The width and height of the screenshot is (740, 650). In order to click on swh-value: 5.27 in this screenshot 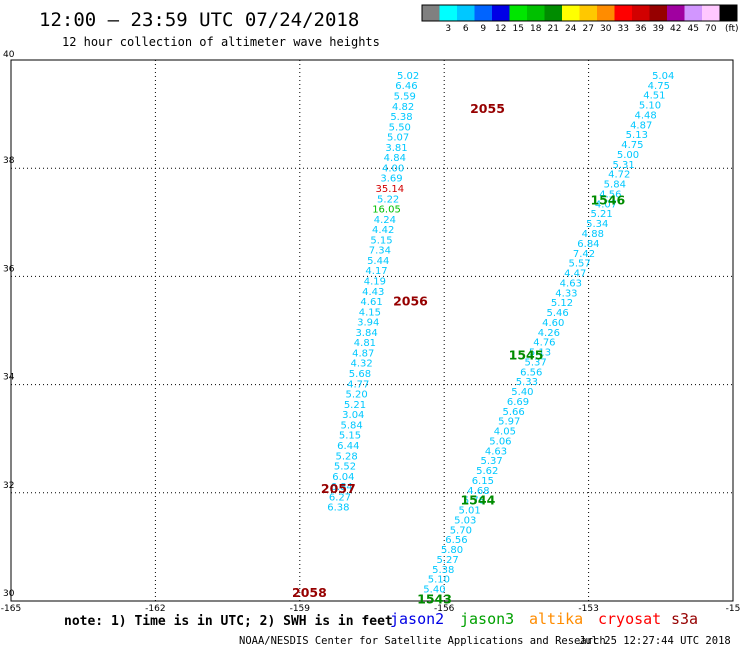, I will do `click(448, 560)`.